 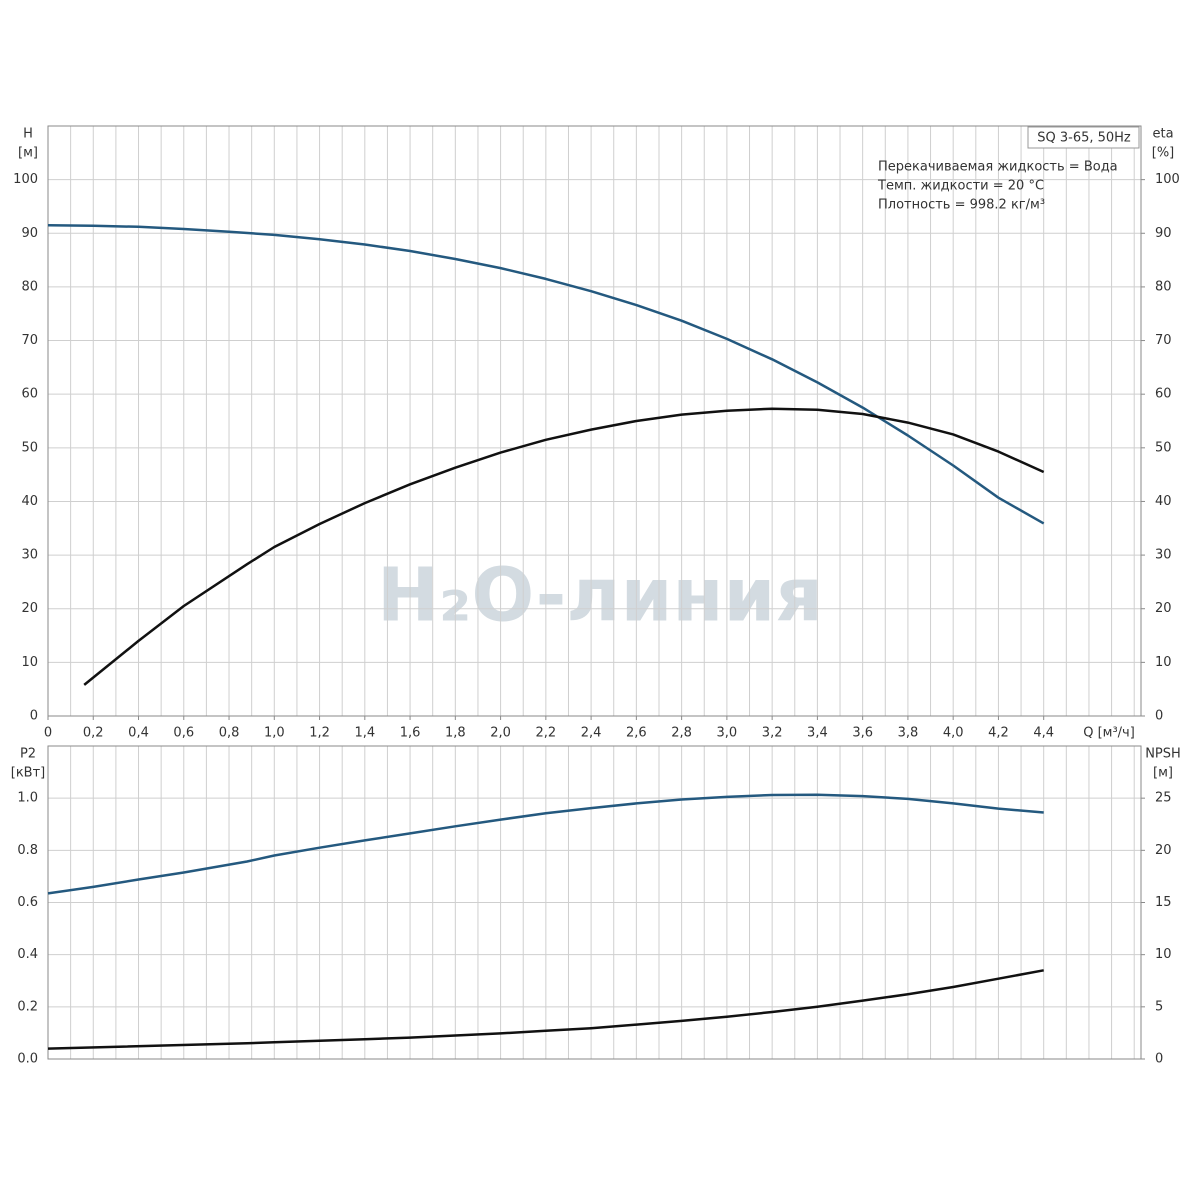 I want to click on y-tick-label: 0.2, so click(x=27, y=1006).